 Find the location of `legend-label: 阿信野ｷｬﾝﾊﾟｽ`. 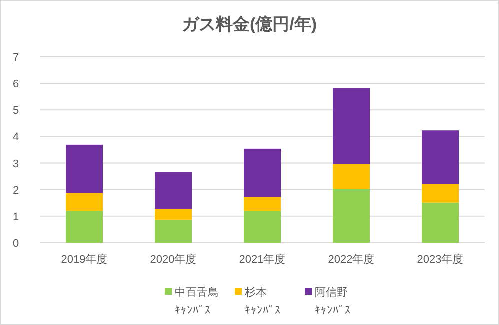

legend-label: 阿信野ｷｬﾝﾊﾟｽ is located at coordinates (333, 302).